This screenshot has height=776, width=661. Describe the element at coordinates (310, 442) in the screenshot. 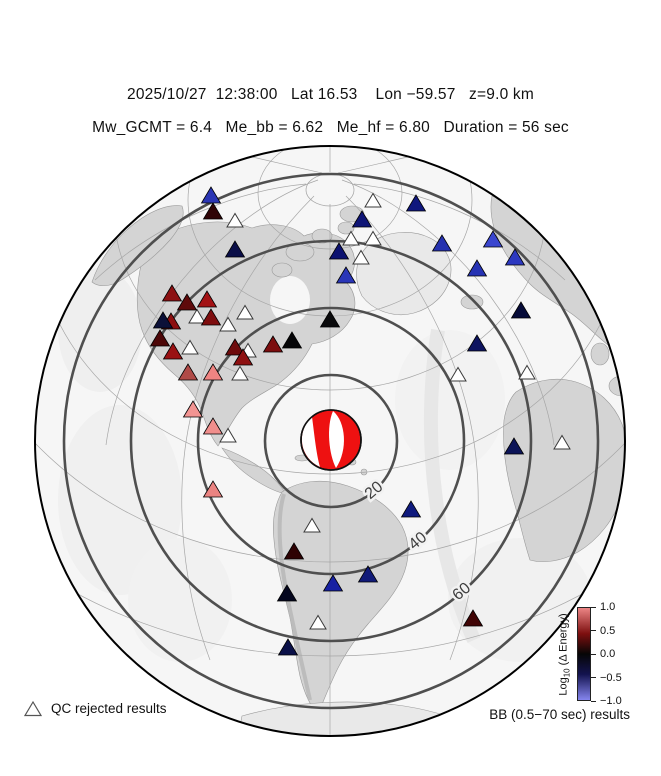

I see `beachball-white-crescent` at that location.